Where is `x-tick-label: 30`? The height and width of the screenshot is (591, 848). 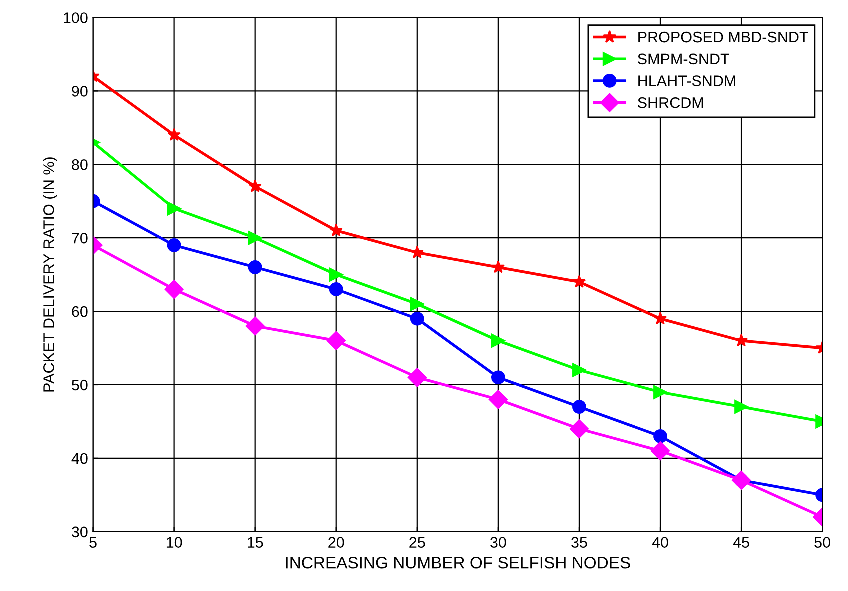 x-tick-label: 30 is located at coordinates (498, 542).